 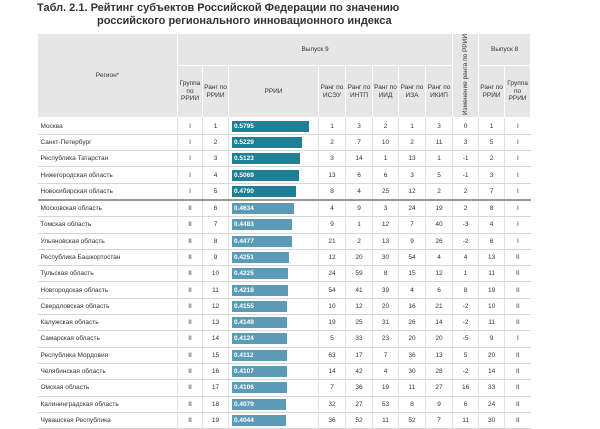 I want to click on cell: 28, so click(x=438, y=372).